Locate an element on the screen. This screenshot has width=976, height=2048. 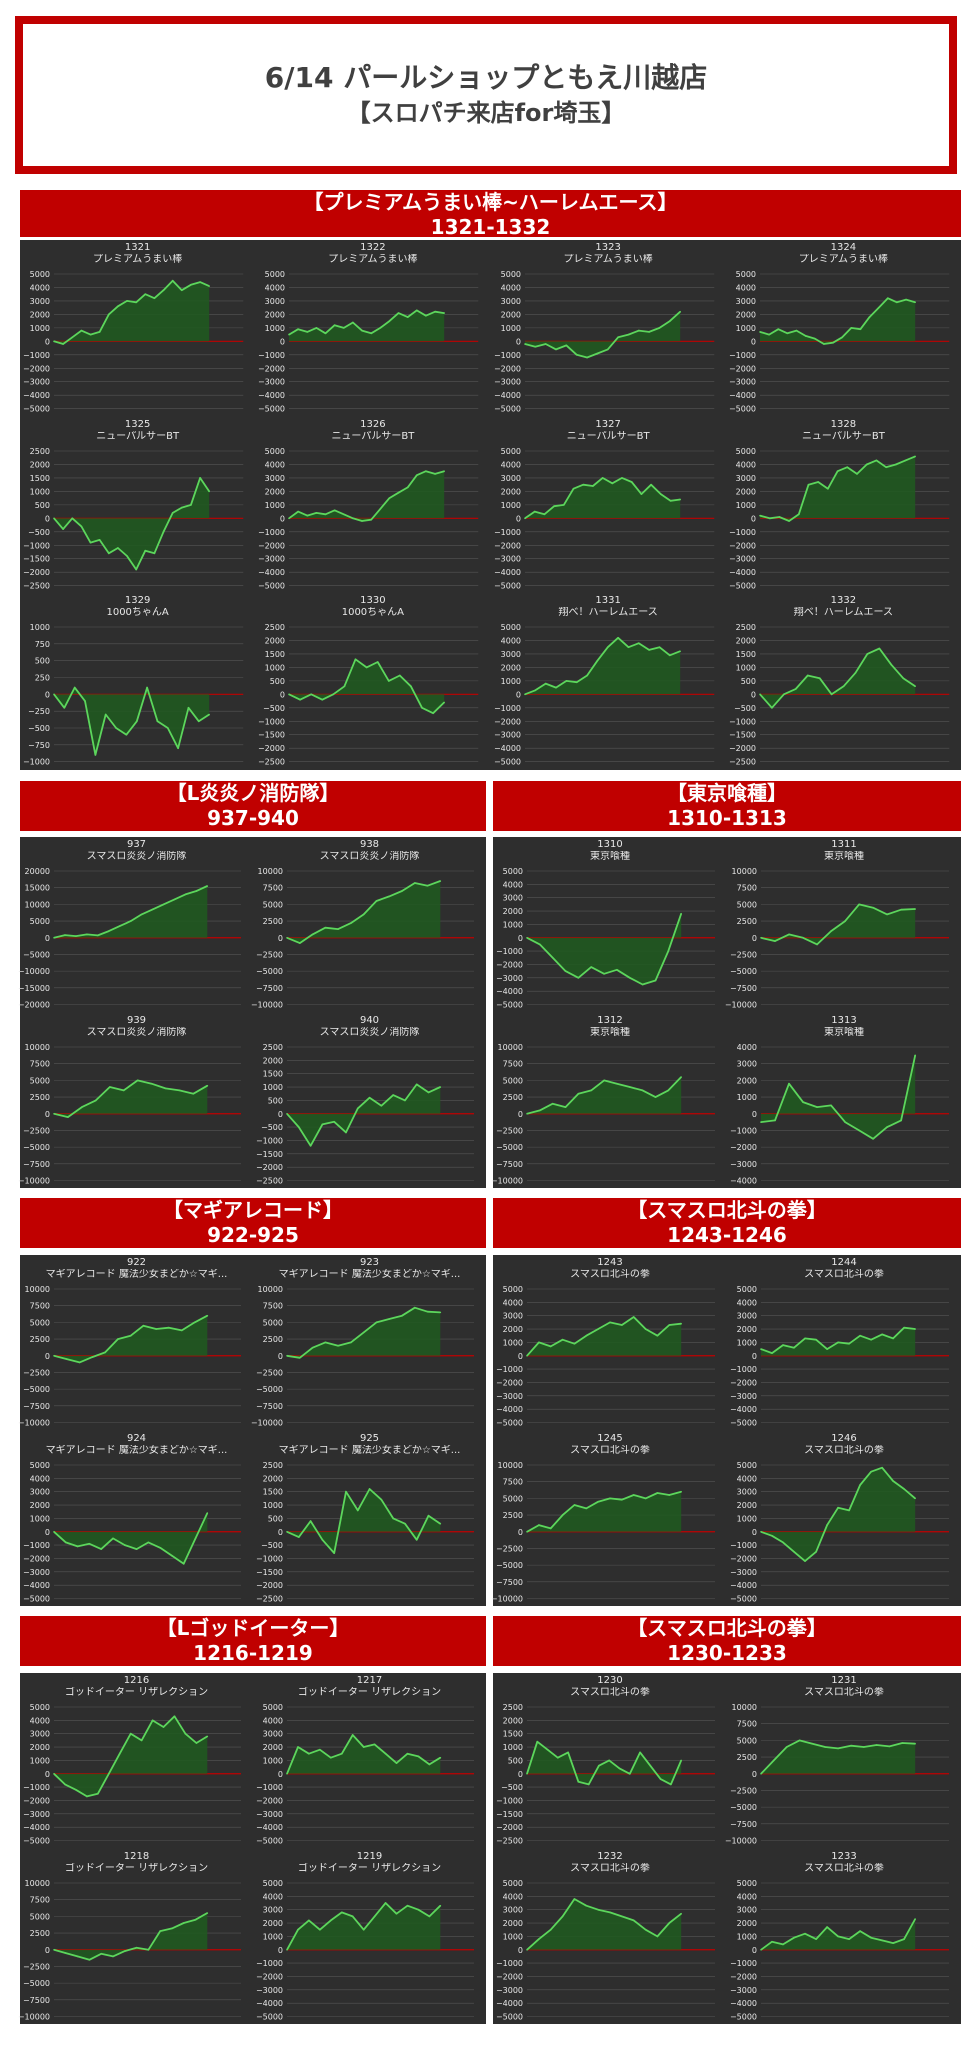
y-tick-label: 4000 is located at coordinates (747, 1478).